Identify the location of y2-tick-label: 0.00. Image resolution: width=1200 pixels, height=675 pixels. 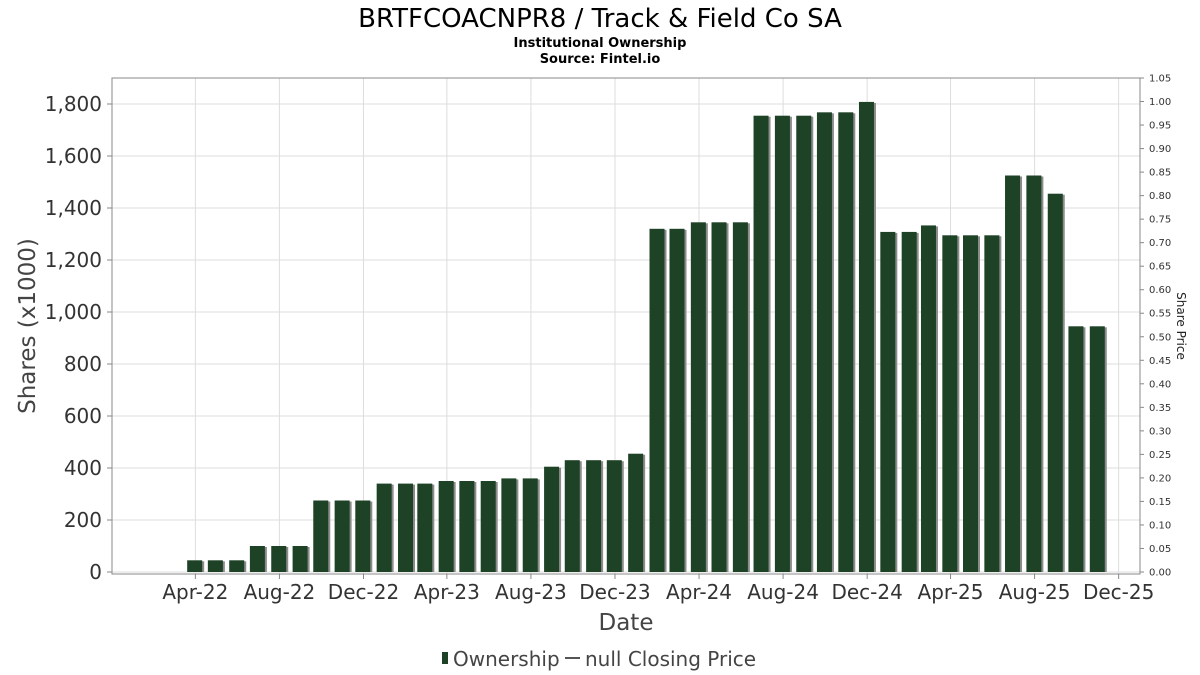
(1160, 573).